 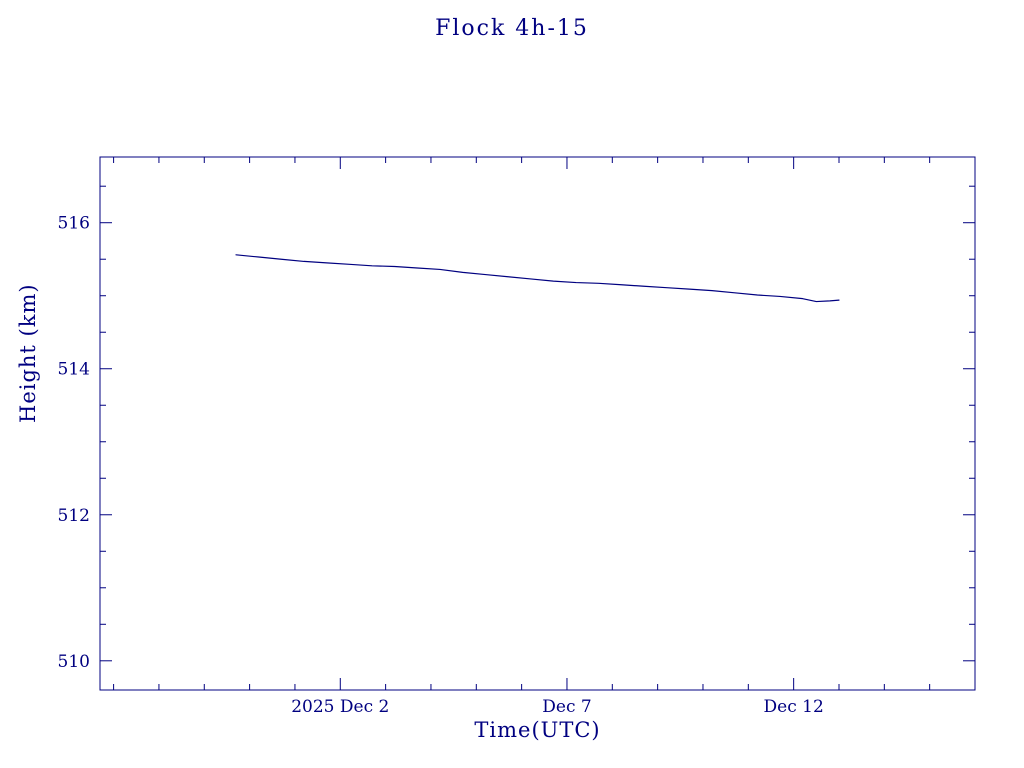 What do you see at coordinates (794, 707) in the screenshot?
I see `x-tick-label: Dec 12` at bounding box center [794, 707].